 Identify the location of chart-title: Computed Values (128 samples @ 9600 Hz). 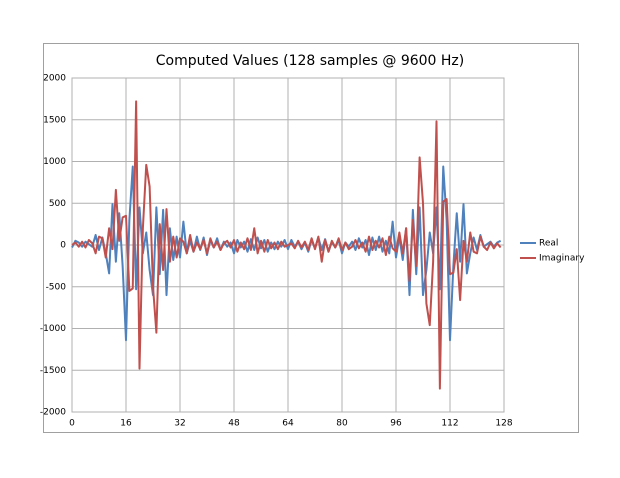
(310, 61).